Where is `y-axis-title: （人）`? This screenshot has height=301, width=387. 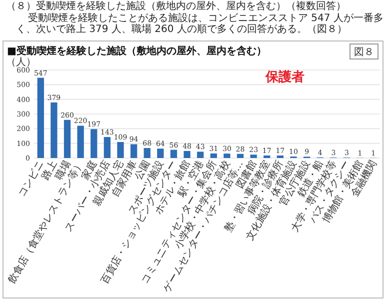
y-axis-title: （人） is located at coordinates (21, 62).